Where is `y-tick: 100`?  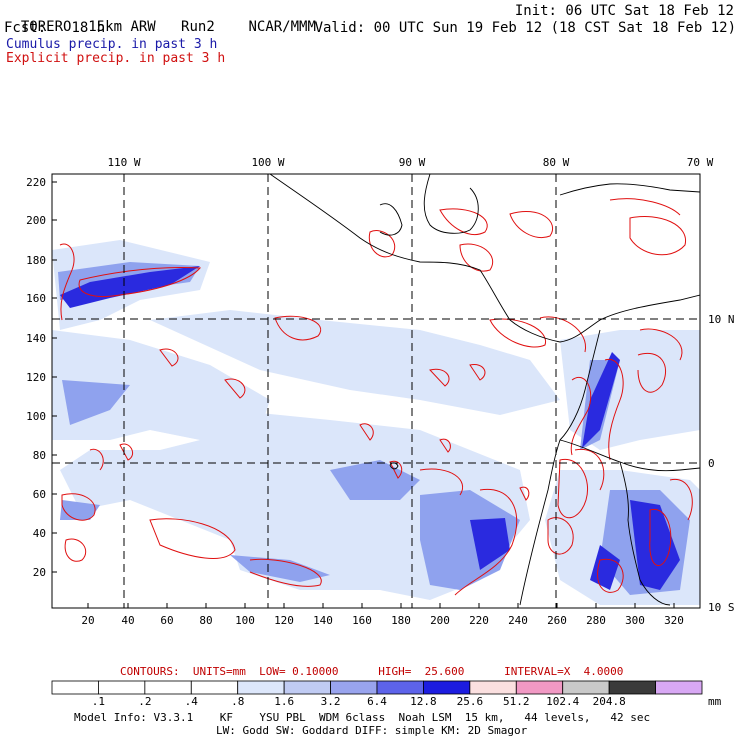
y-tick: 100 is located at coordinates (36, 416).